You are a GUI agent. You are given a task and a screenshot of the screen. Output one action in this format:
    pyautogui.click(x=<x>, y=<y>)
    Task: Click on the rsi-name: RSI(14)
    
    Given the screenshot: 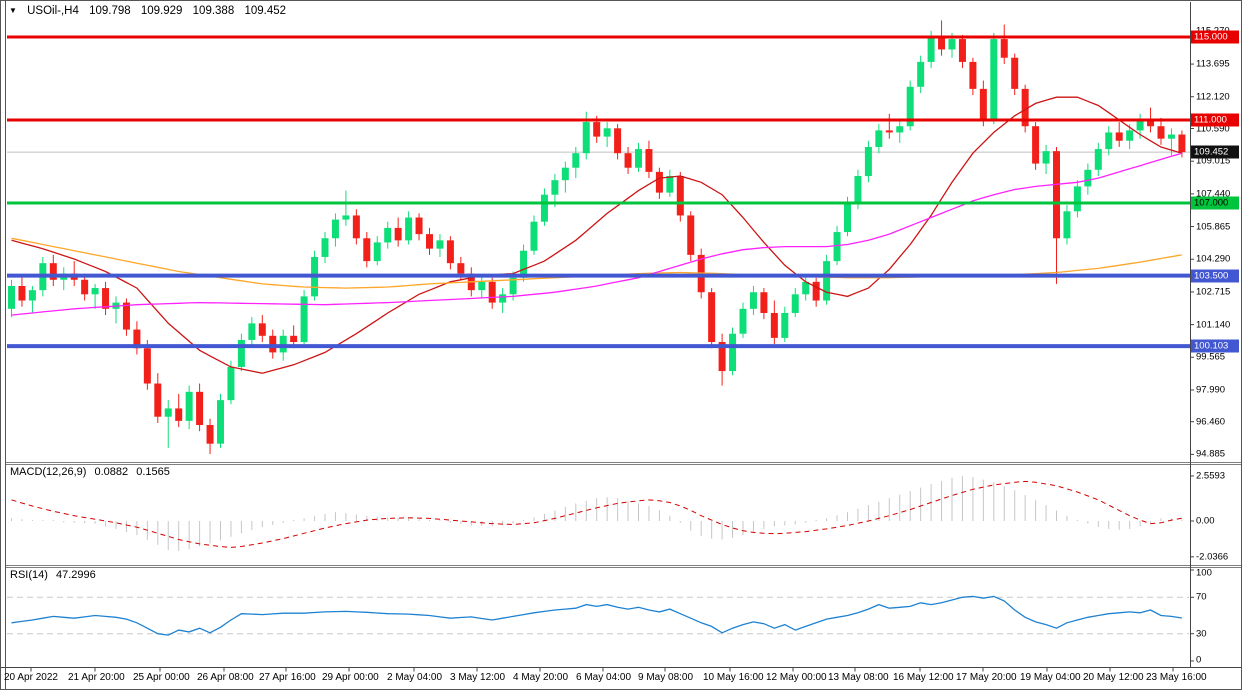 What is the action you would take?
    pyautogui.click(x=29, y=575)
    